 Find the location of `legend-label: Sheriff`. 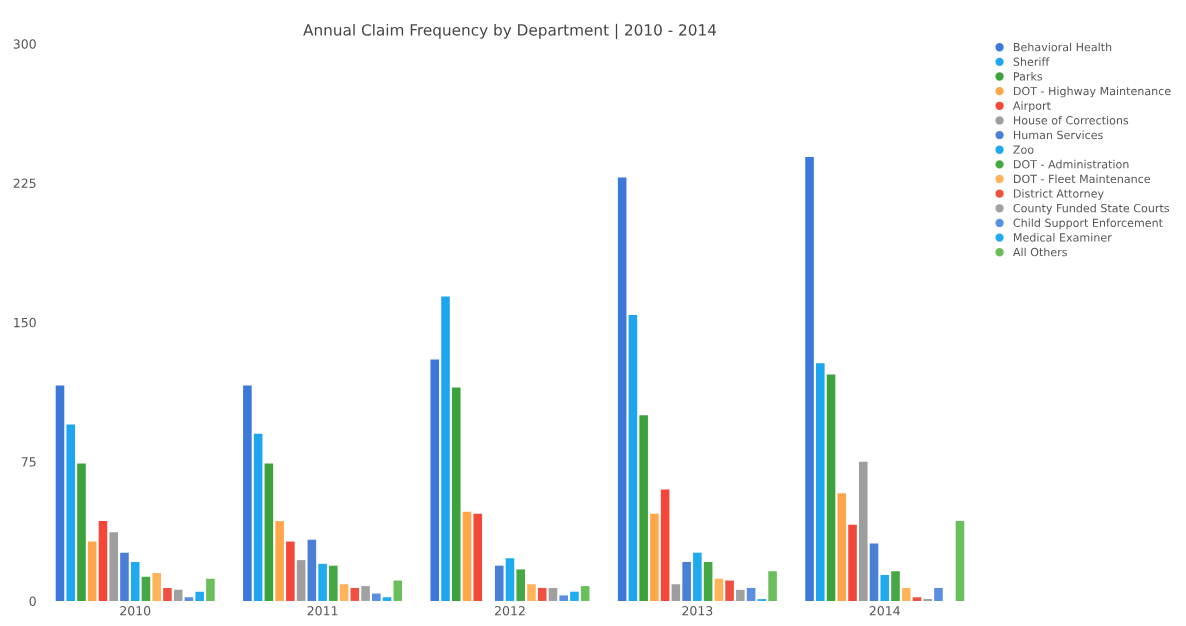

legend-label: Sheriff is located at coordinates (1031, 61).